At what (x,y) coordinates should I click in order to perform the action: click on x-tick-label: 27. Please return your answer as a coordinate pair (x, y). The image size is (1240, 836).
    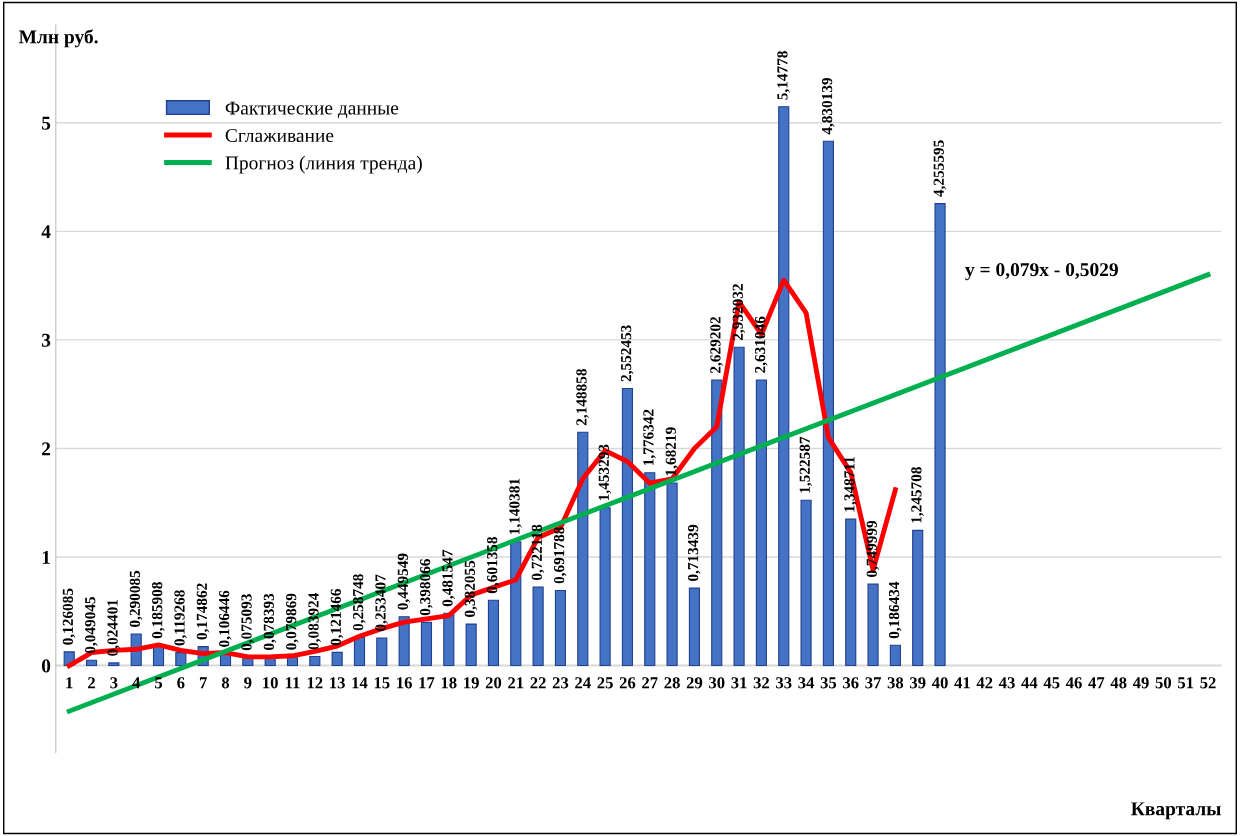
    Looking at the image, I should click on (650, 683).